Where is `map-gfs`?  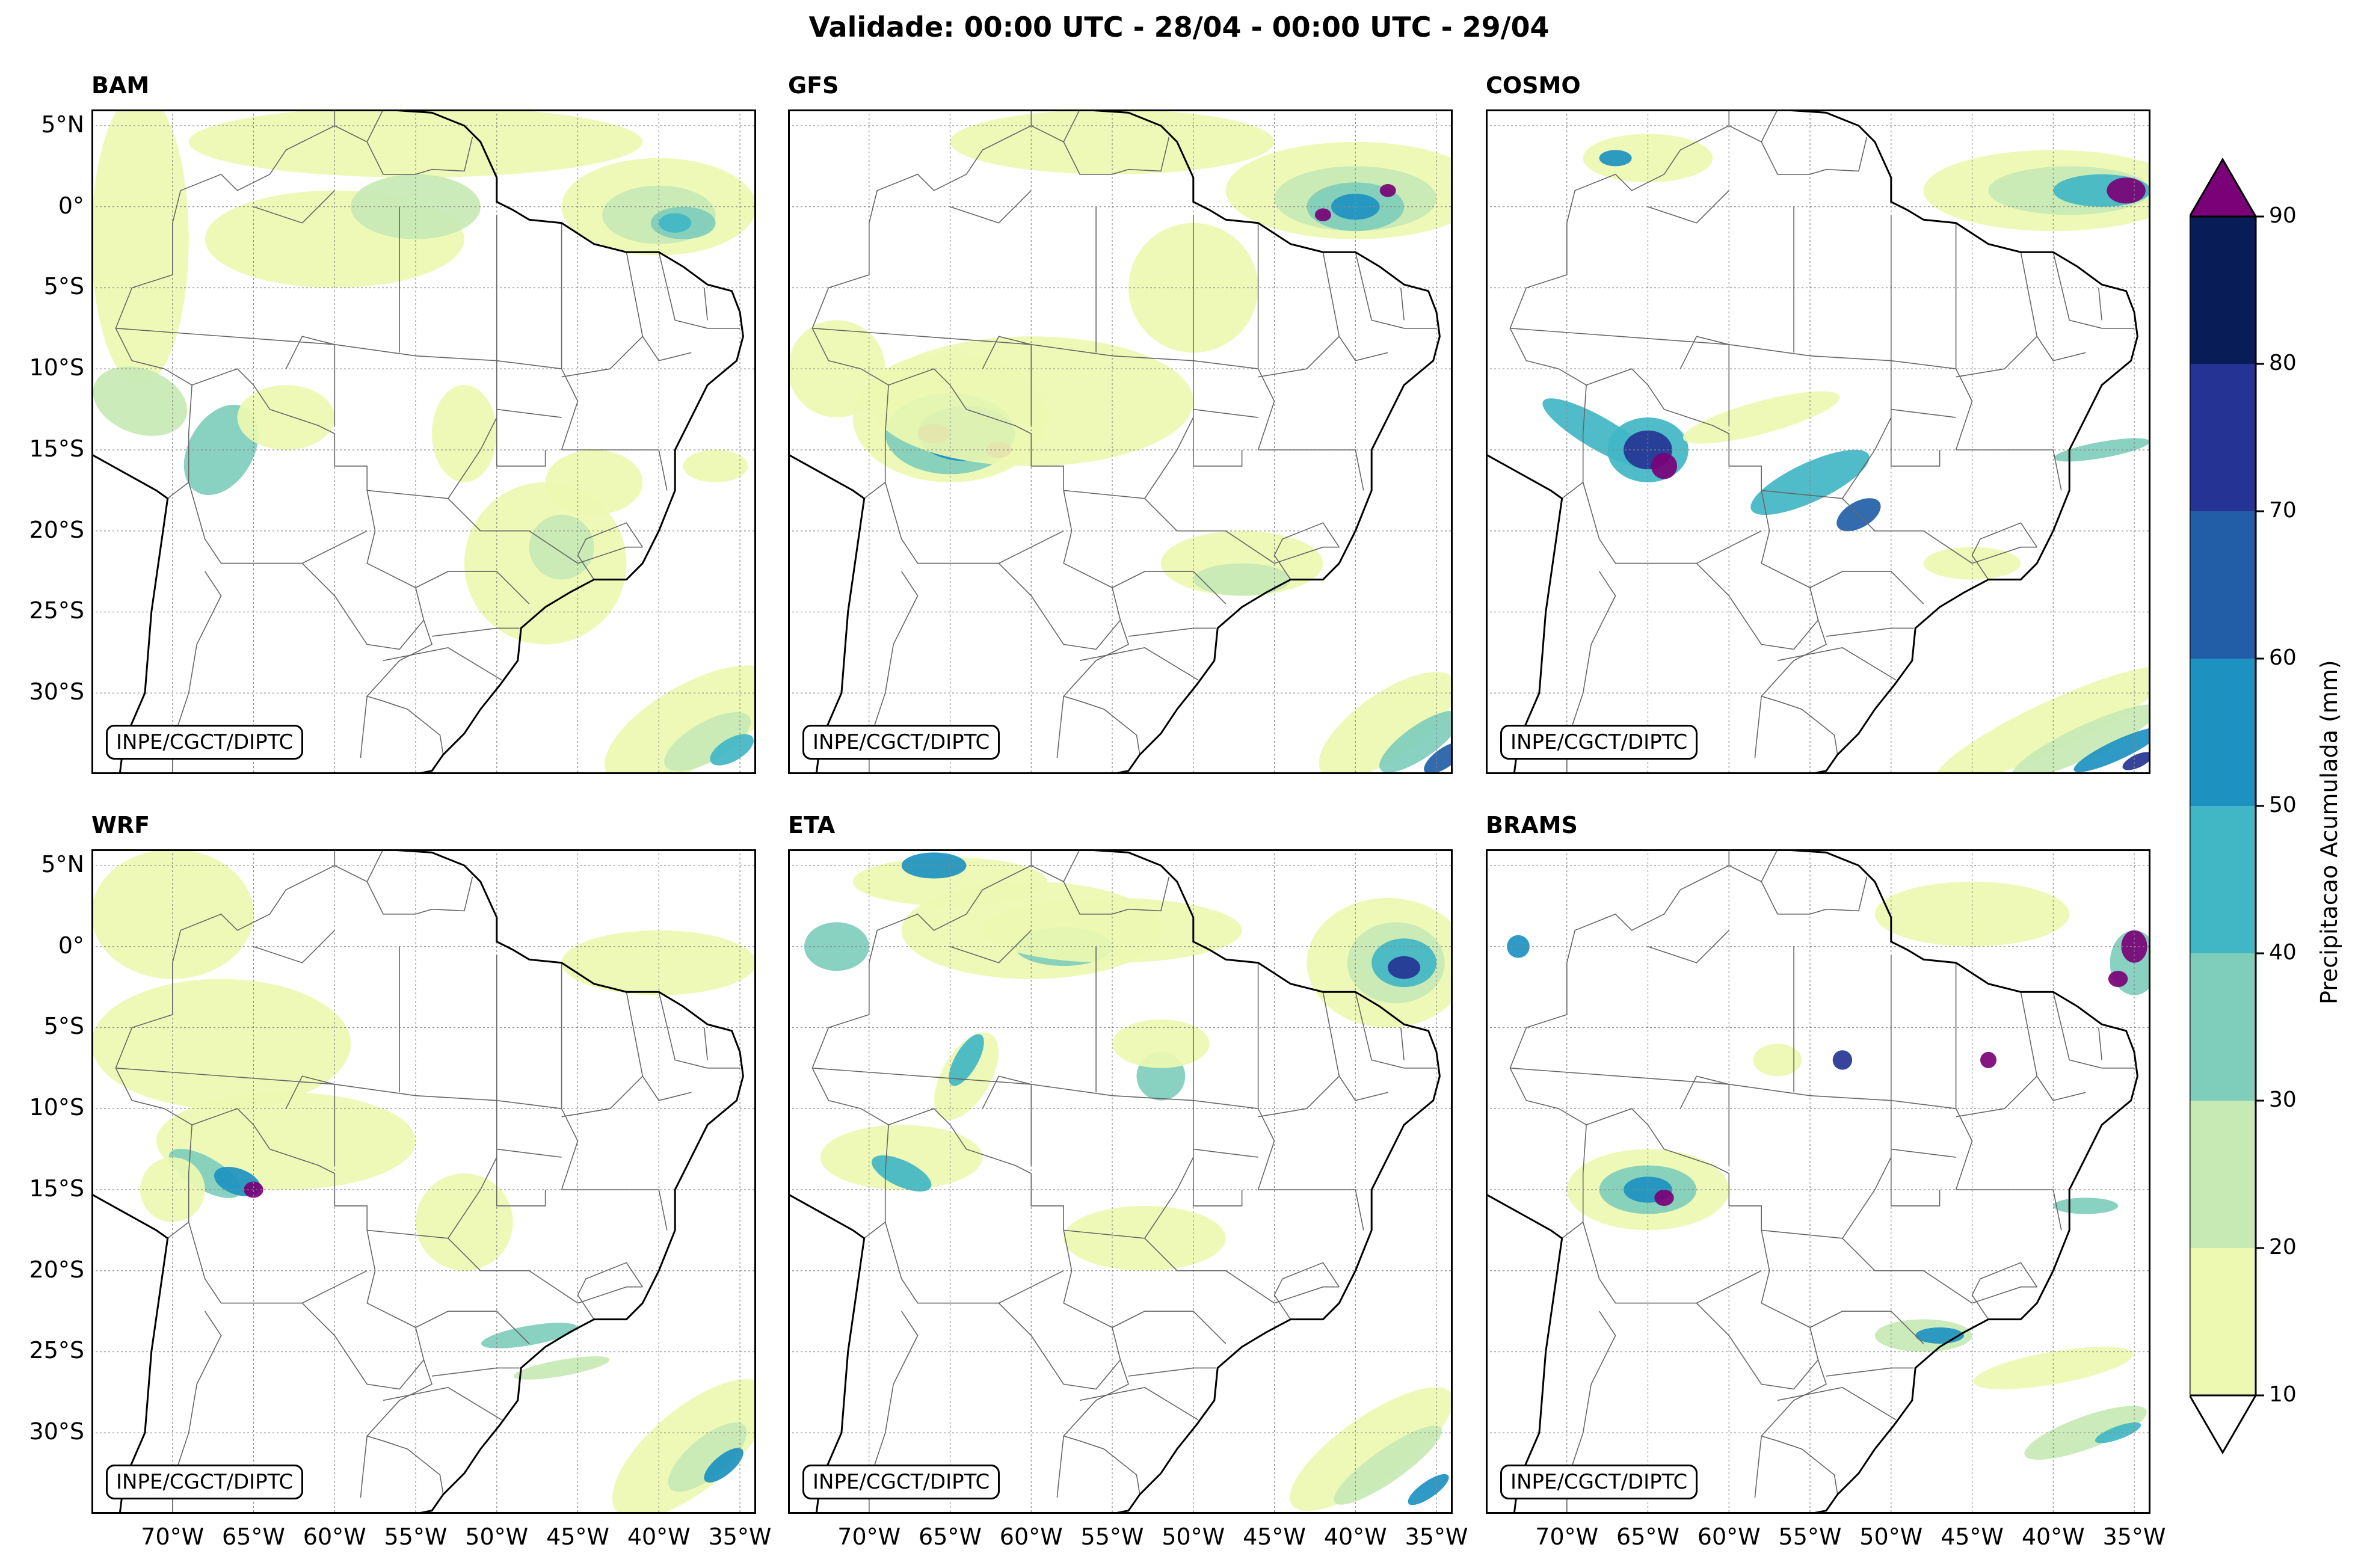 map-gfs is located at coordinates (1120, 442).